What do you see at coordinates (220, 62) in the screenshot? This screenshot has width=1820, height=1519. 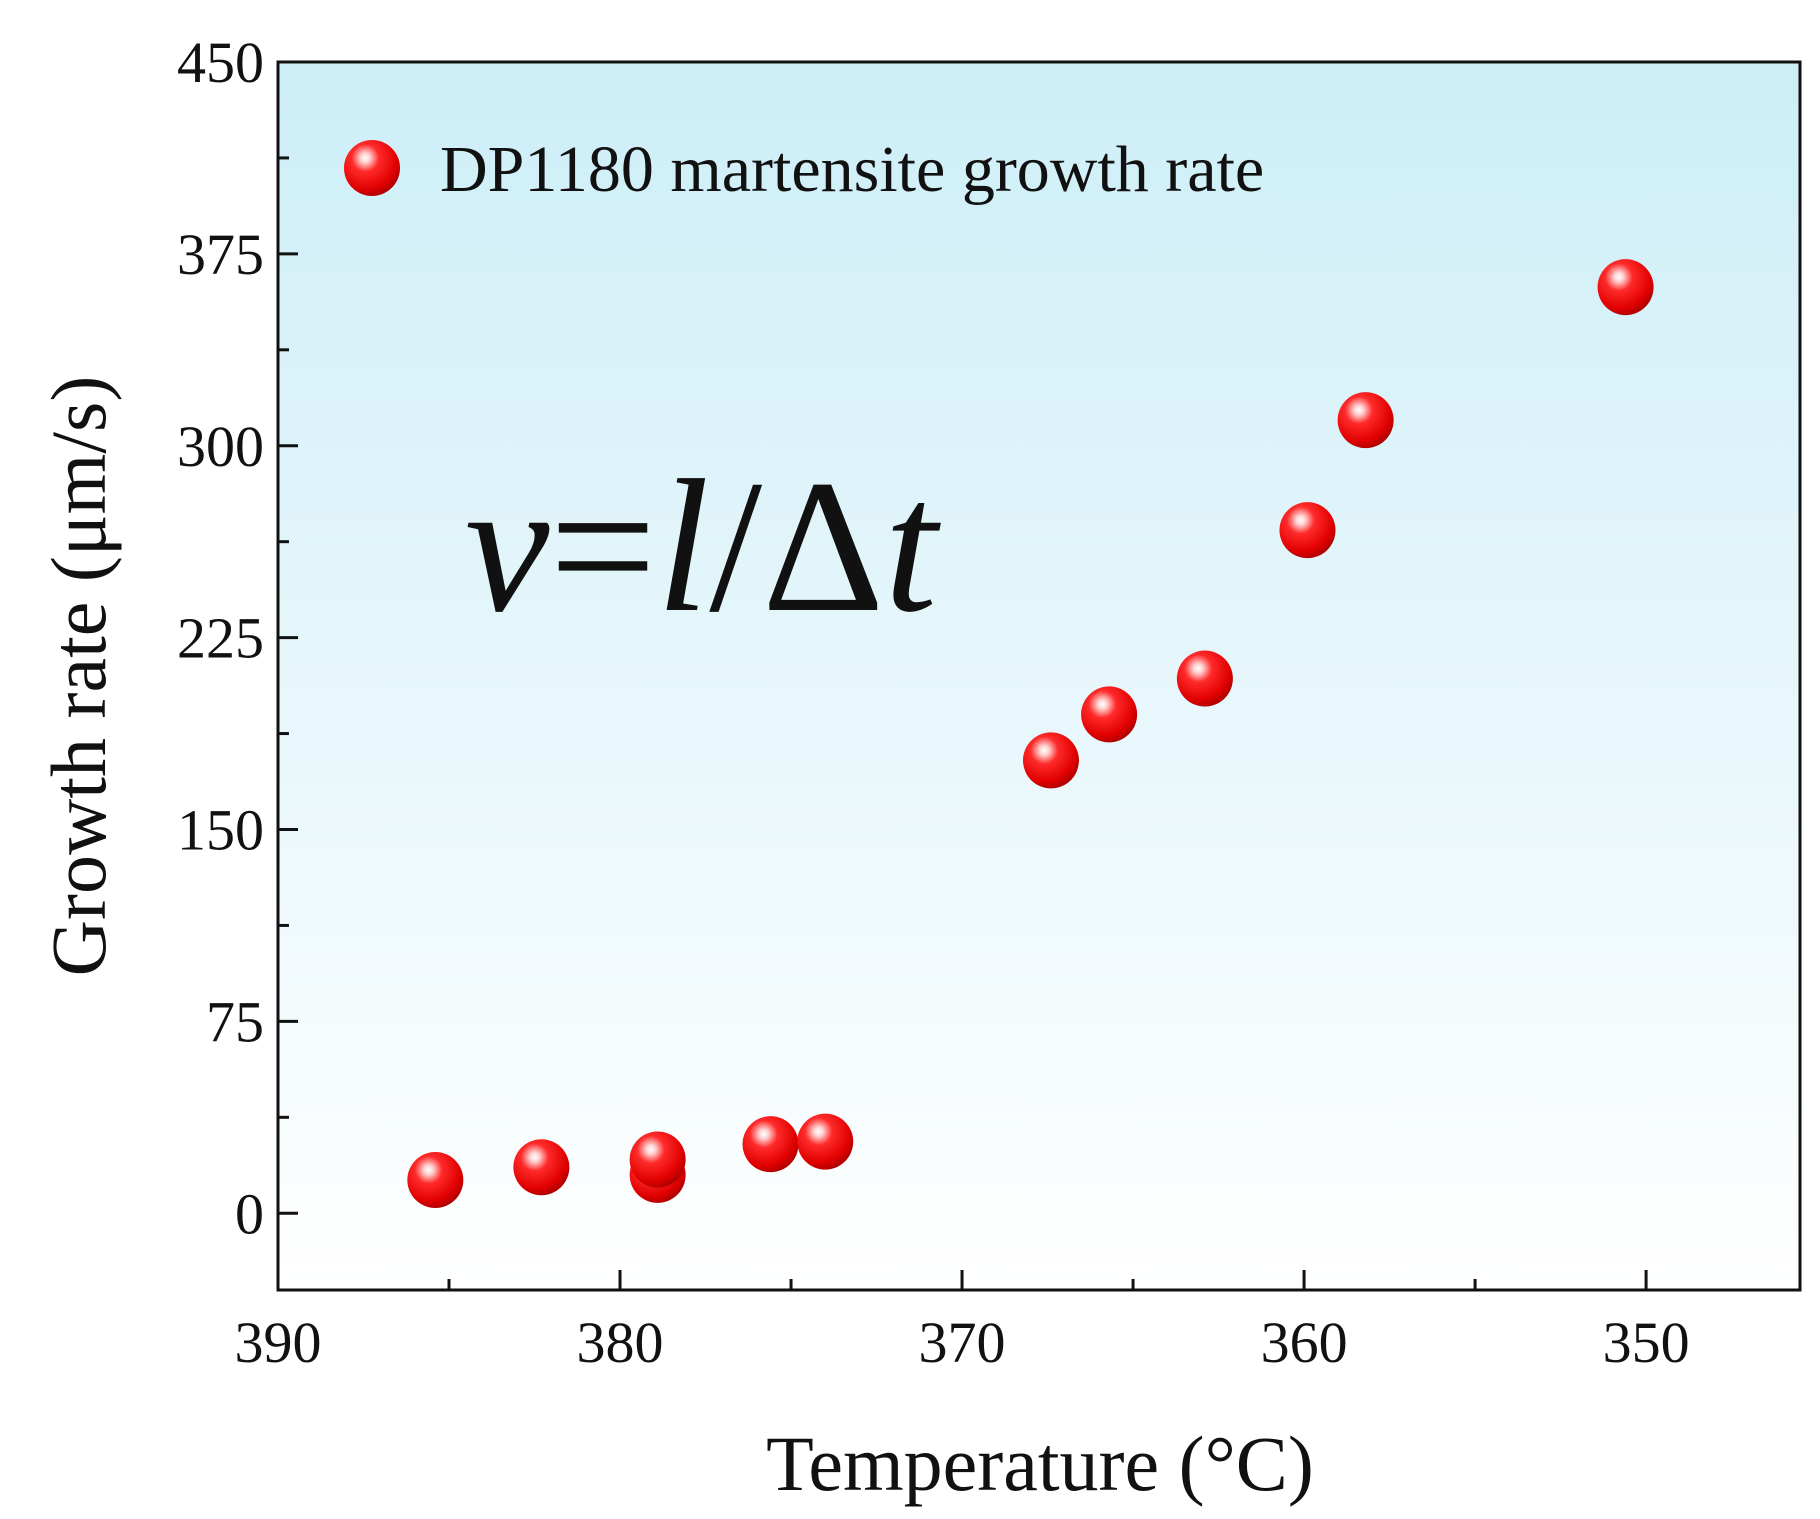 I see `y-tick-label: 450` at bounding box center [220, 62].